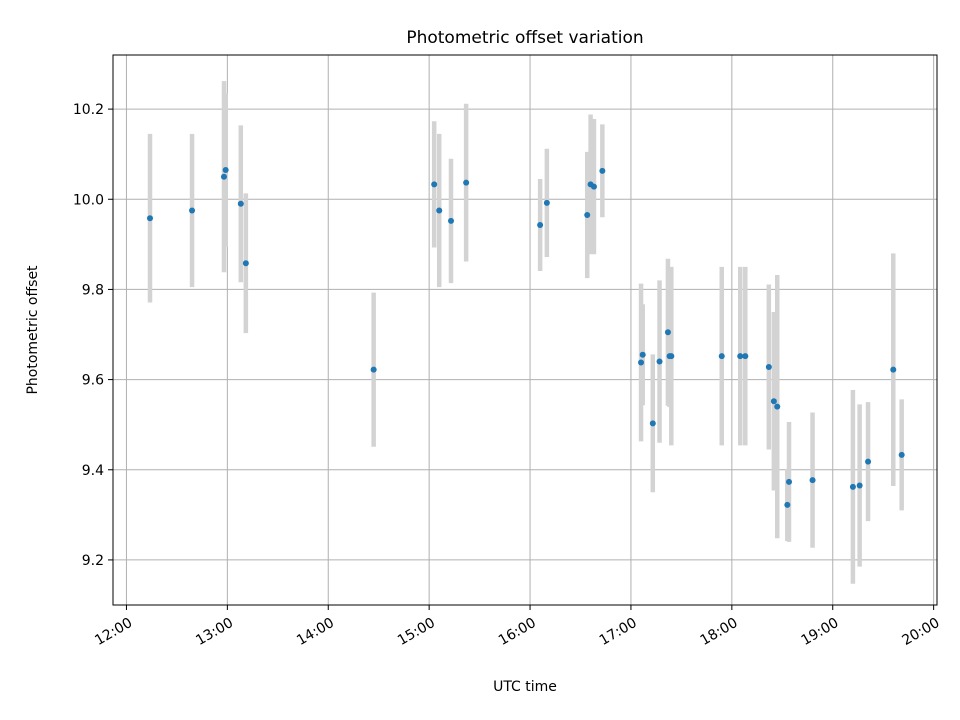  I want to click on y-tick-label: 9.6, so click(93, 381).